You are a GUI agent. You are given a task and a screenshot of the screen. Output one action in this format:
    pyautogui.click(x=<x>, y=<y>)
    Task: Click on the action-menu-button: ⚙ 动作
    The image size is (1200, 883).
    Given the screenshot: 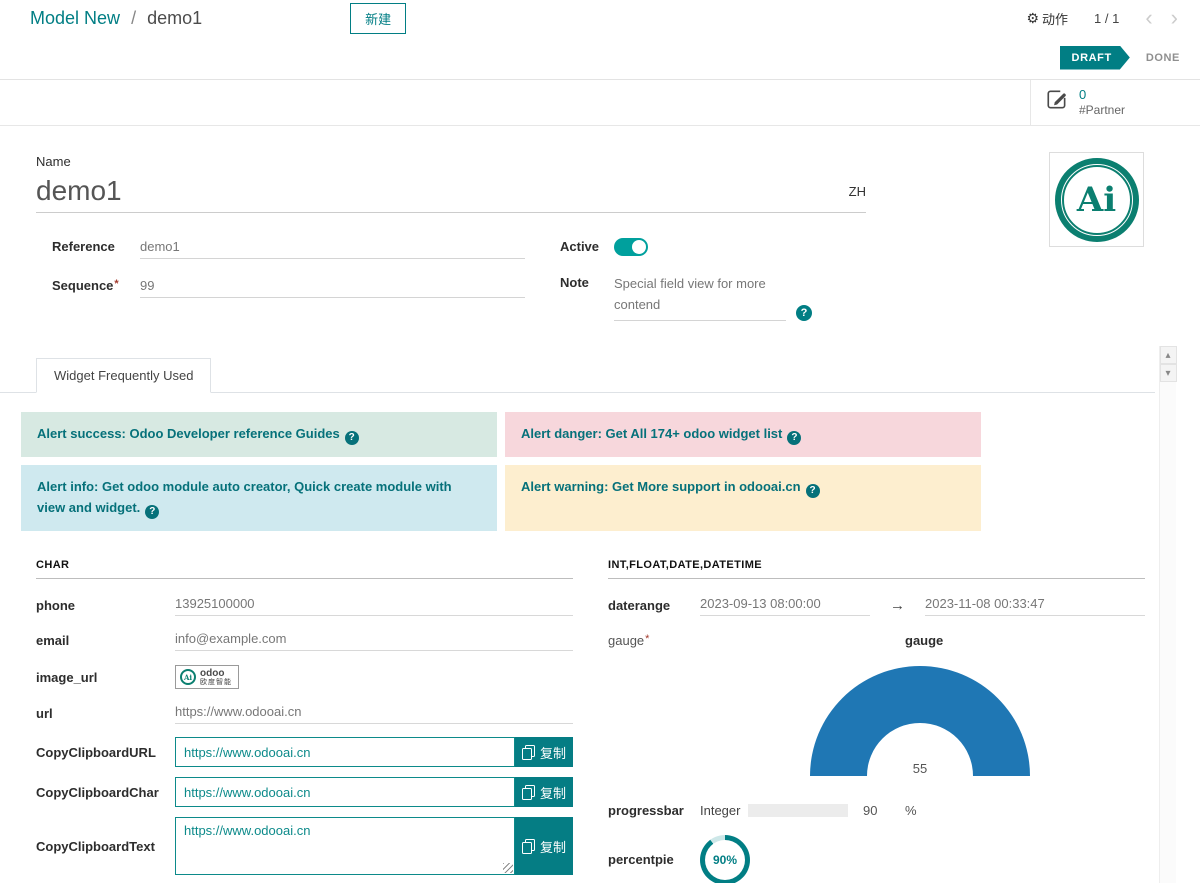 What is the action you would take?
    pyautogui.click(x=1047, y=18)
    